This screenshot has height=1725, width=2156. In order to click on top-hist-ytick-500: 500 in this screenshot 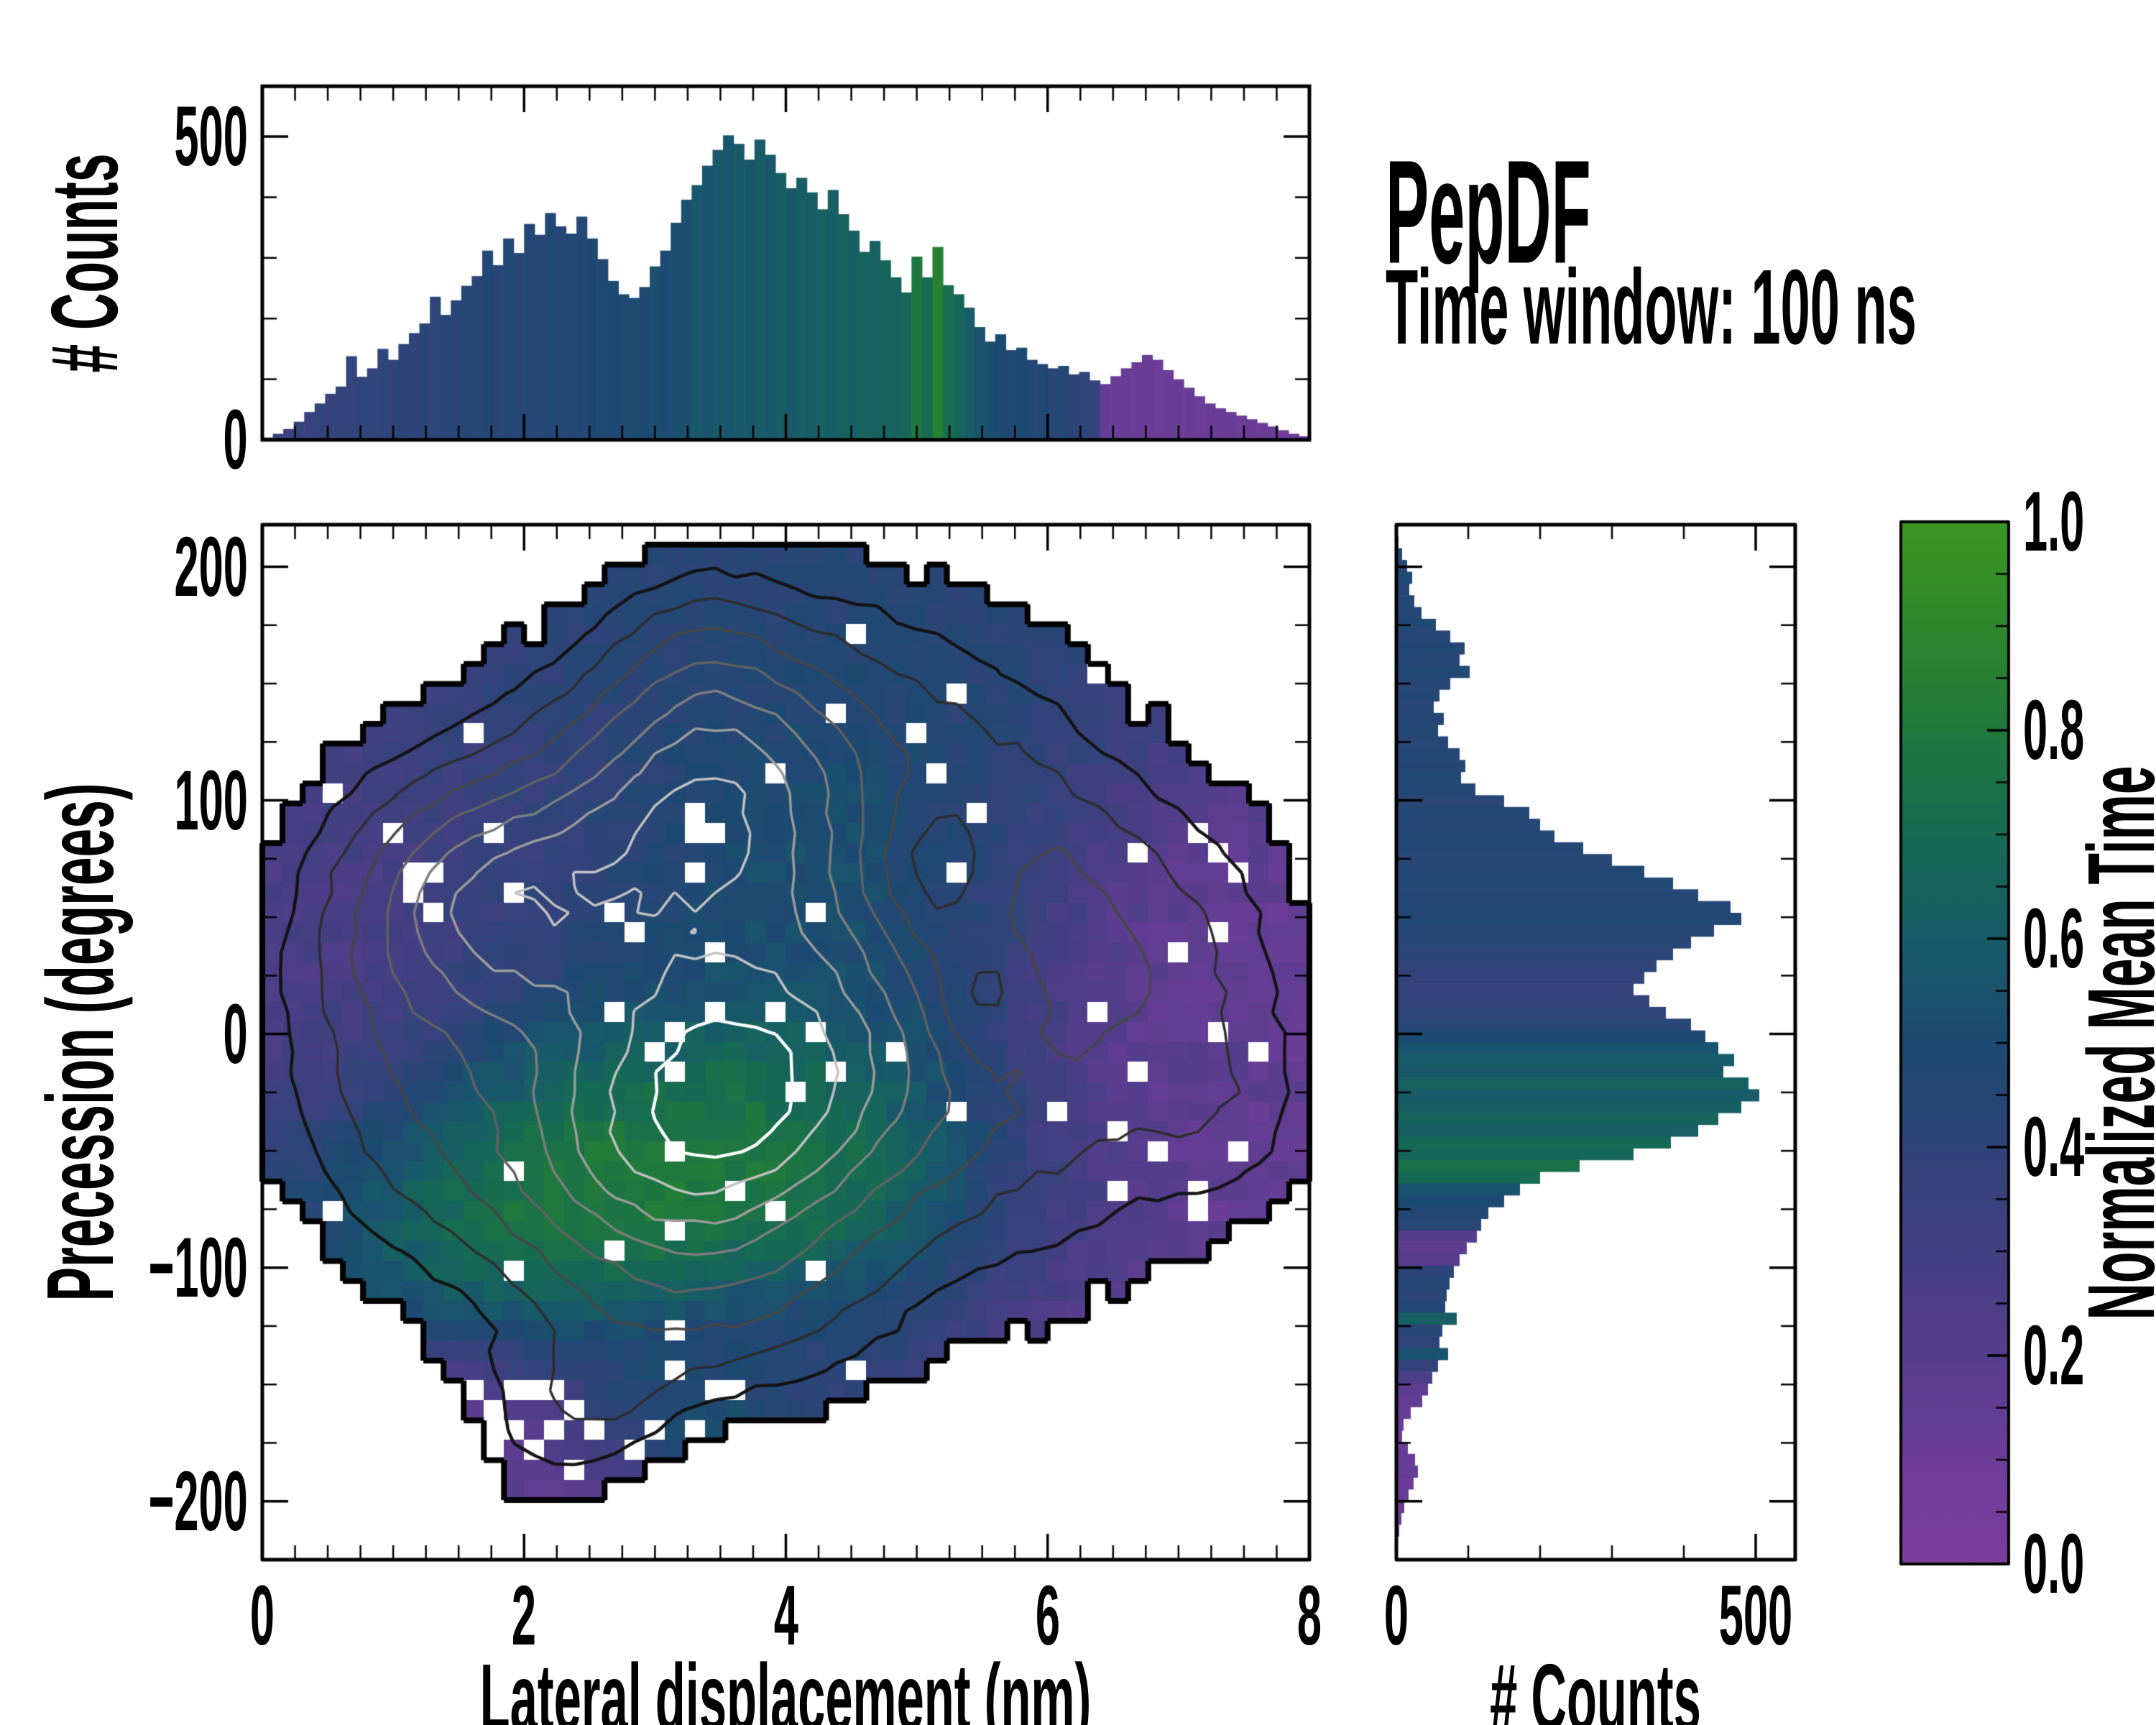, I will do `click(211, 136)`.